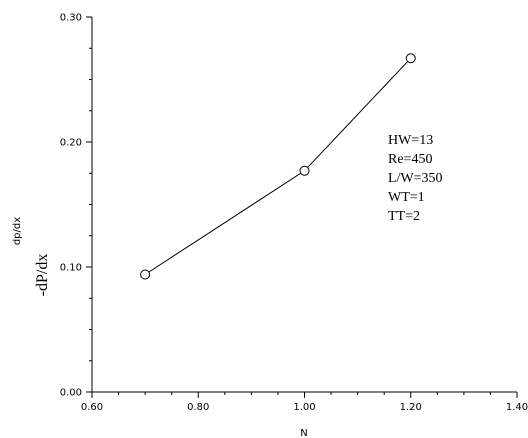  Describe the element at coordinates (517, 407) in the screenshot. I see `x-tick-label: 1.40` at that location.